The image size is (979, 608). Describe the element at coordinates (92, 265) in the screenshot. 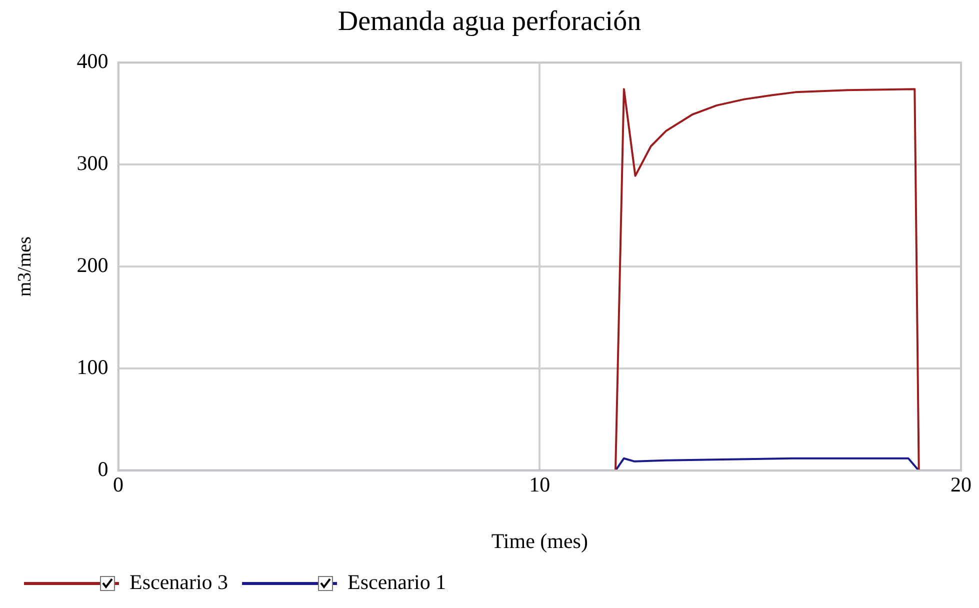

I see `y-tick-label: 200` at that location.